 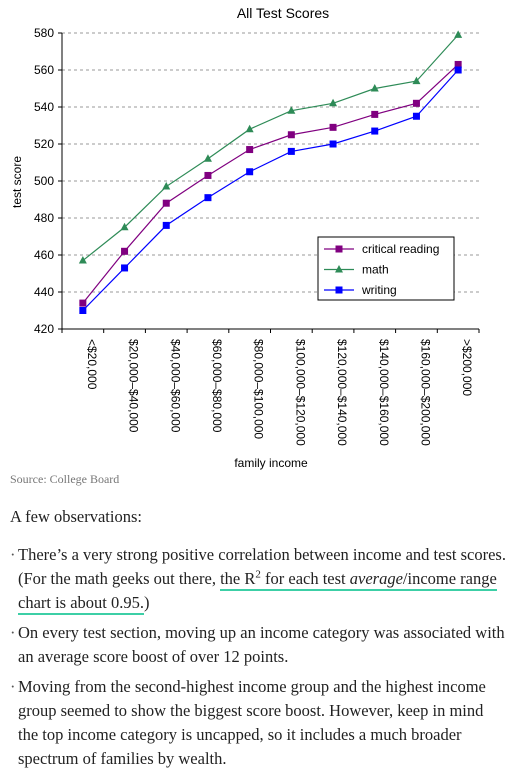 What do you see at coordinates (44, 33) in the screenshot?
I see `y-tick-label: 580` at bounding box center [44, 33].